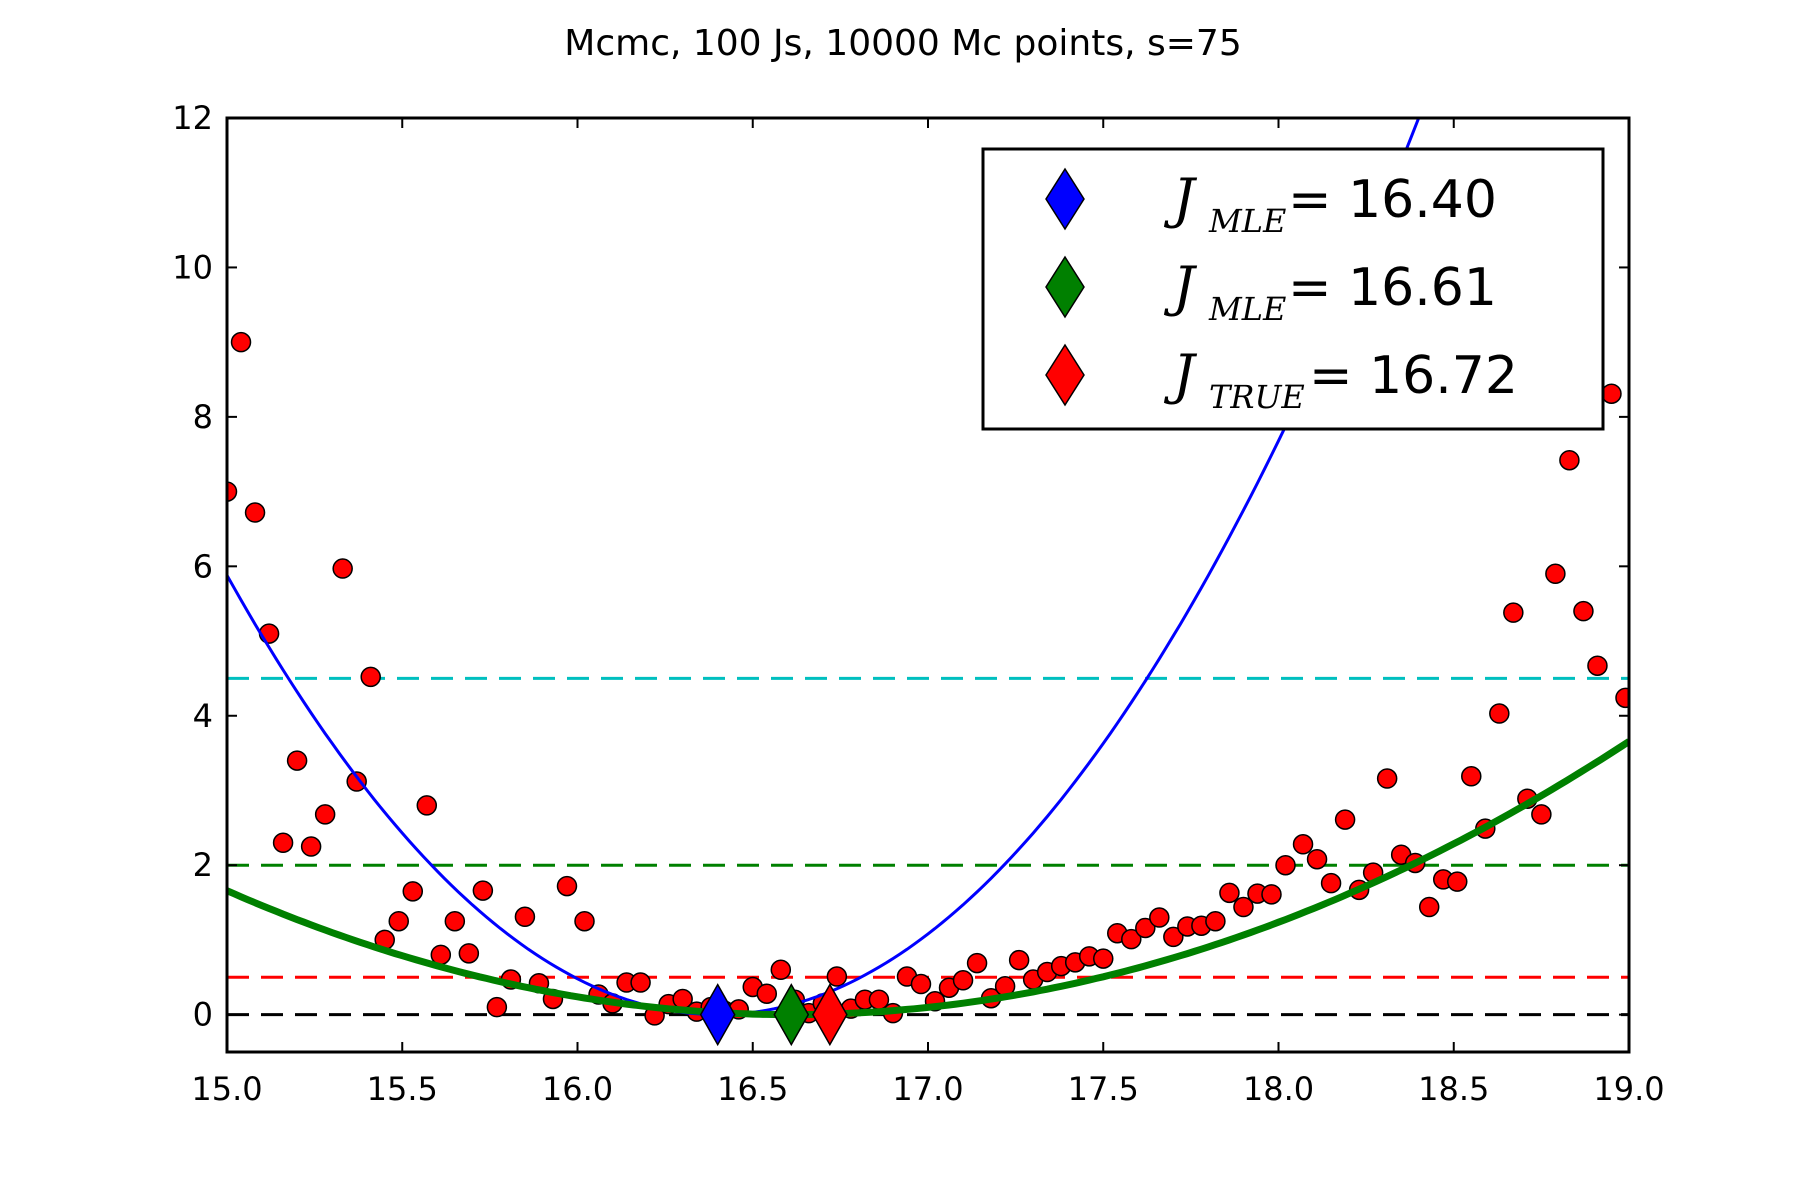  Describe the element at coordinates (1453, 1089) in the screenshot. I see `x-tick-label: 18.5` at that location.